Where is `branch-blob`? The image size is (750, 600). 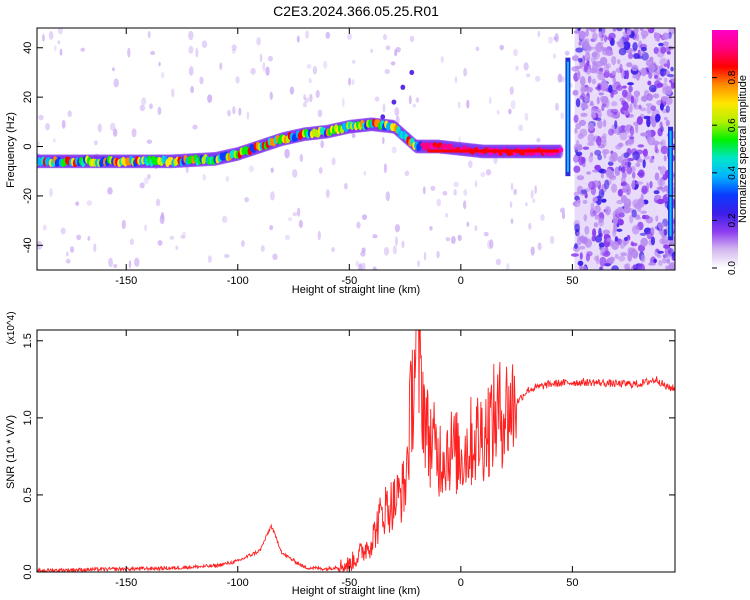
branch-blob is located at coordinates (403, 87).